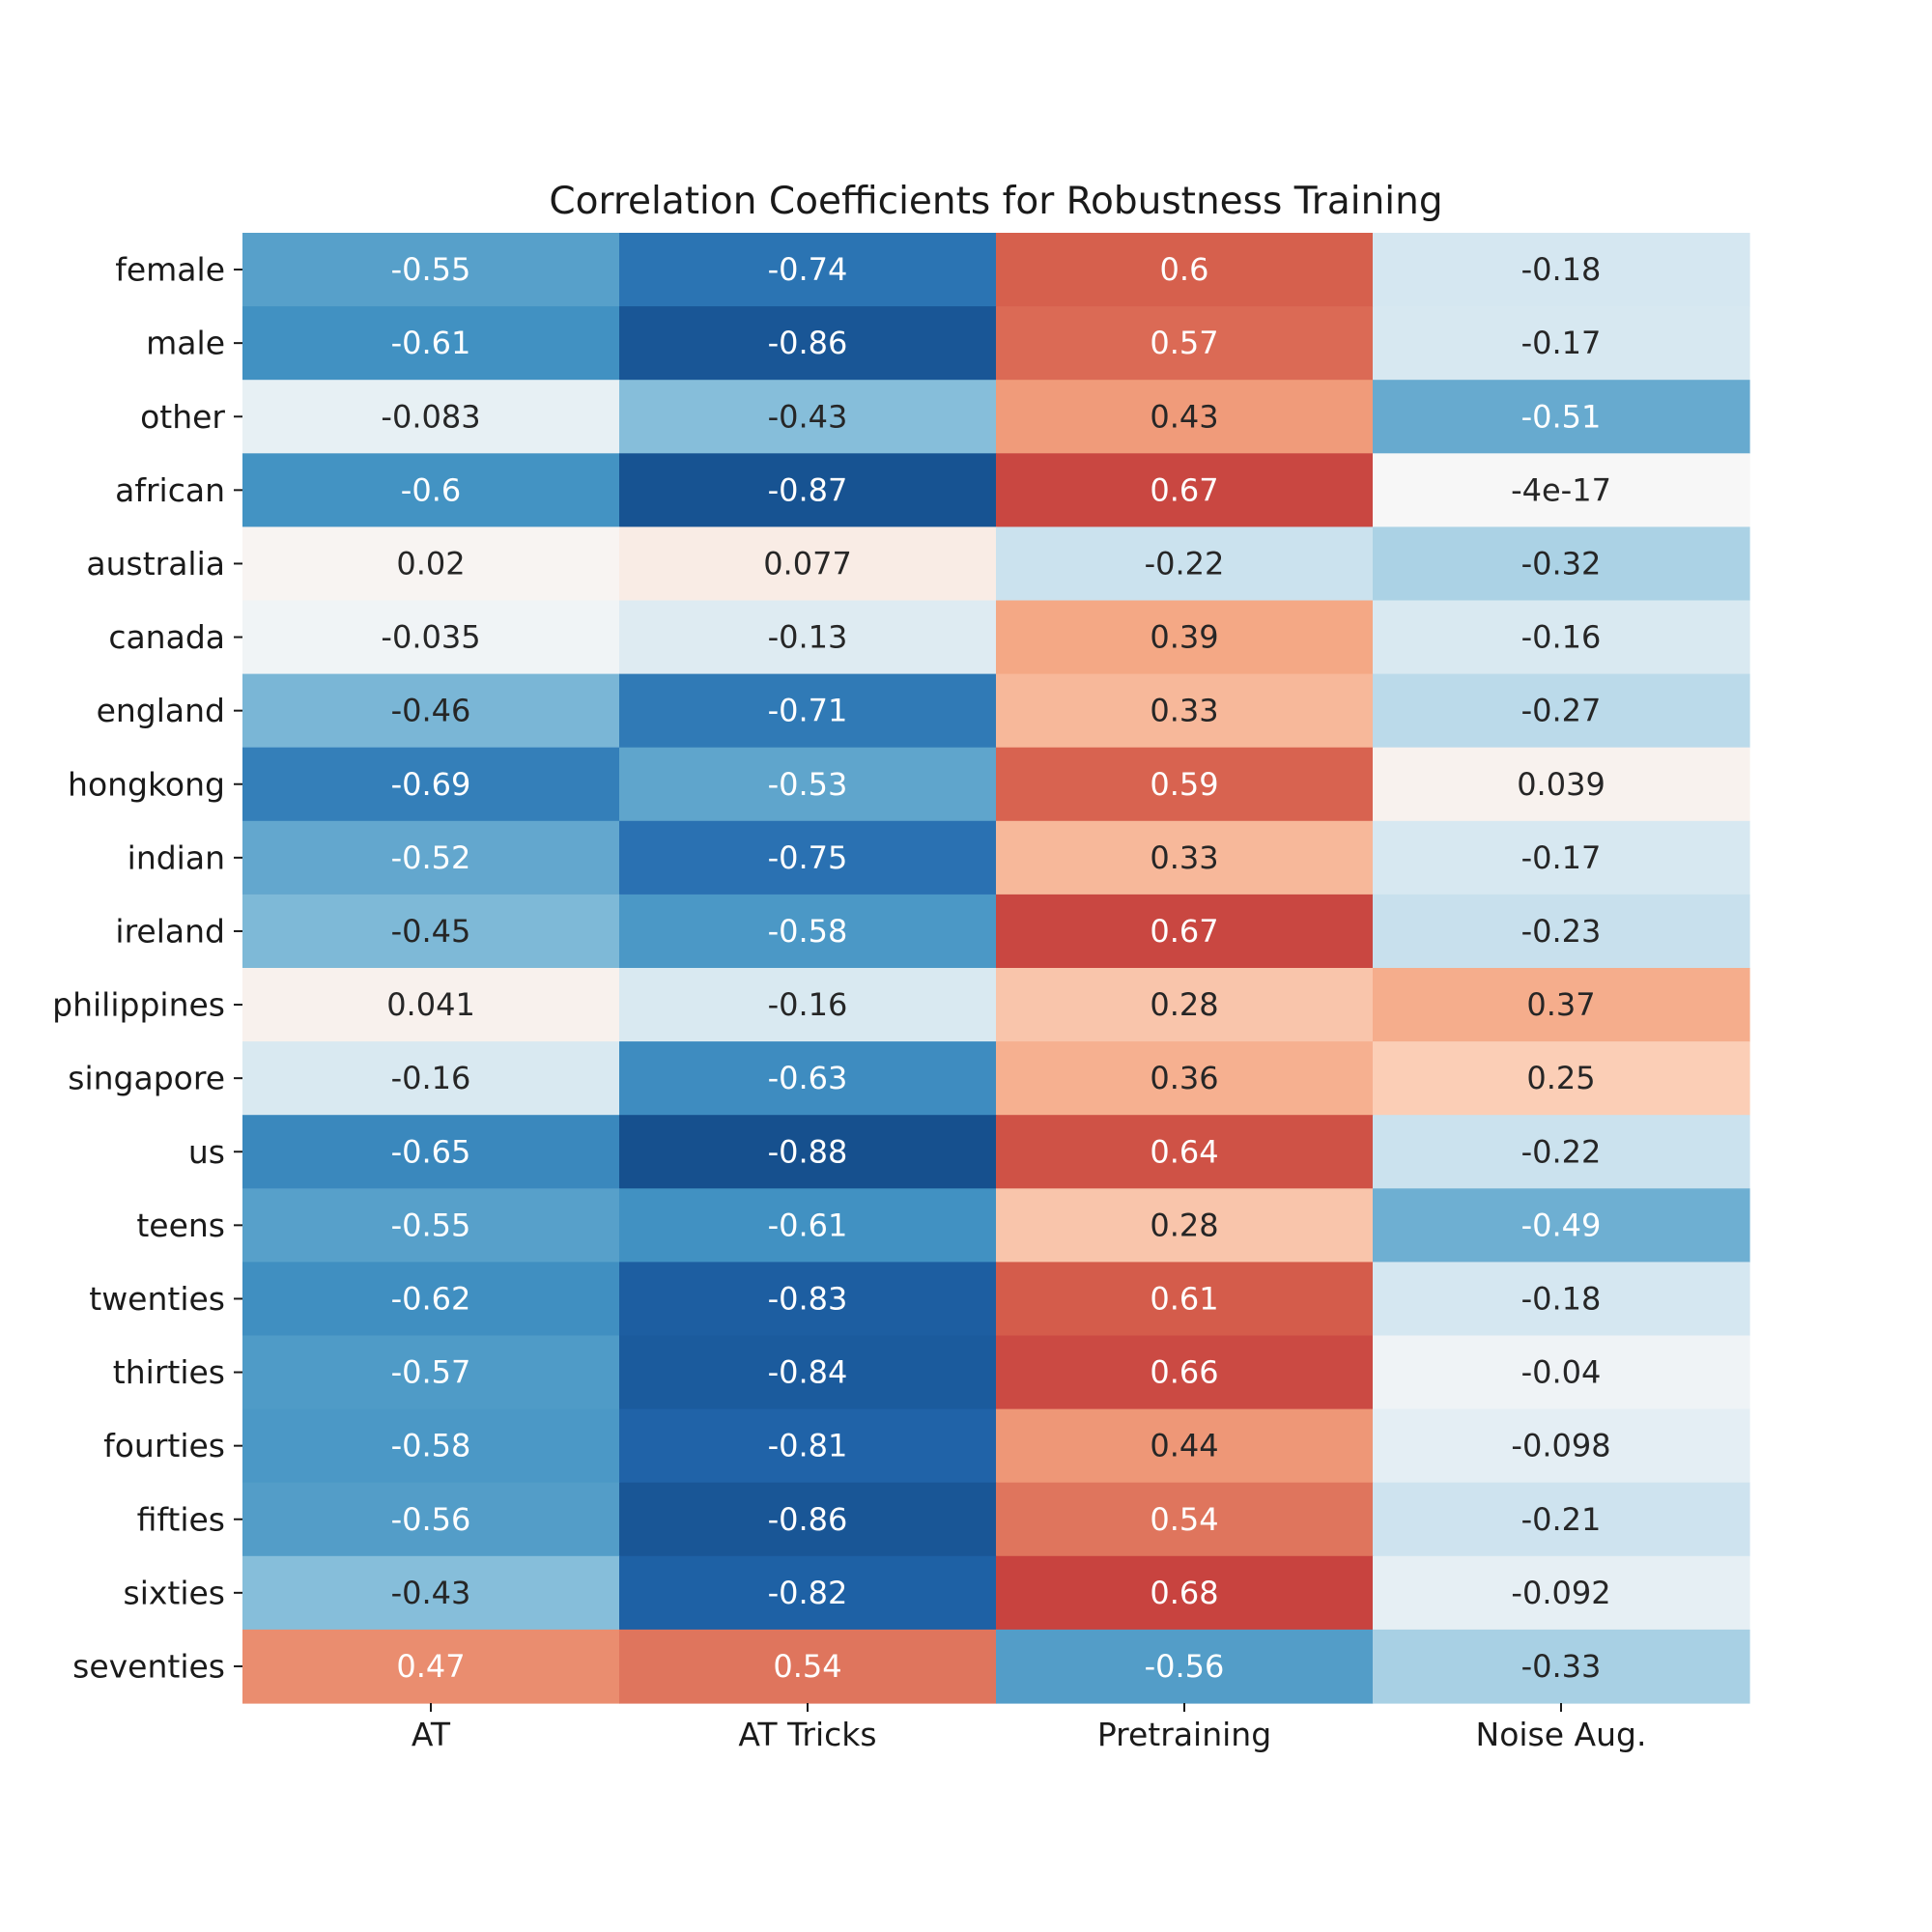 This screenshot has width=1932, height=1932. Describe the element at coordinates (170, 931) in the screenshot. I see `y-tick-label-ireland: ireland` at that location.